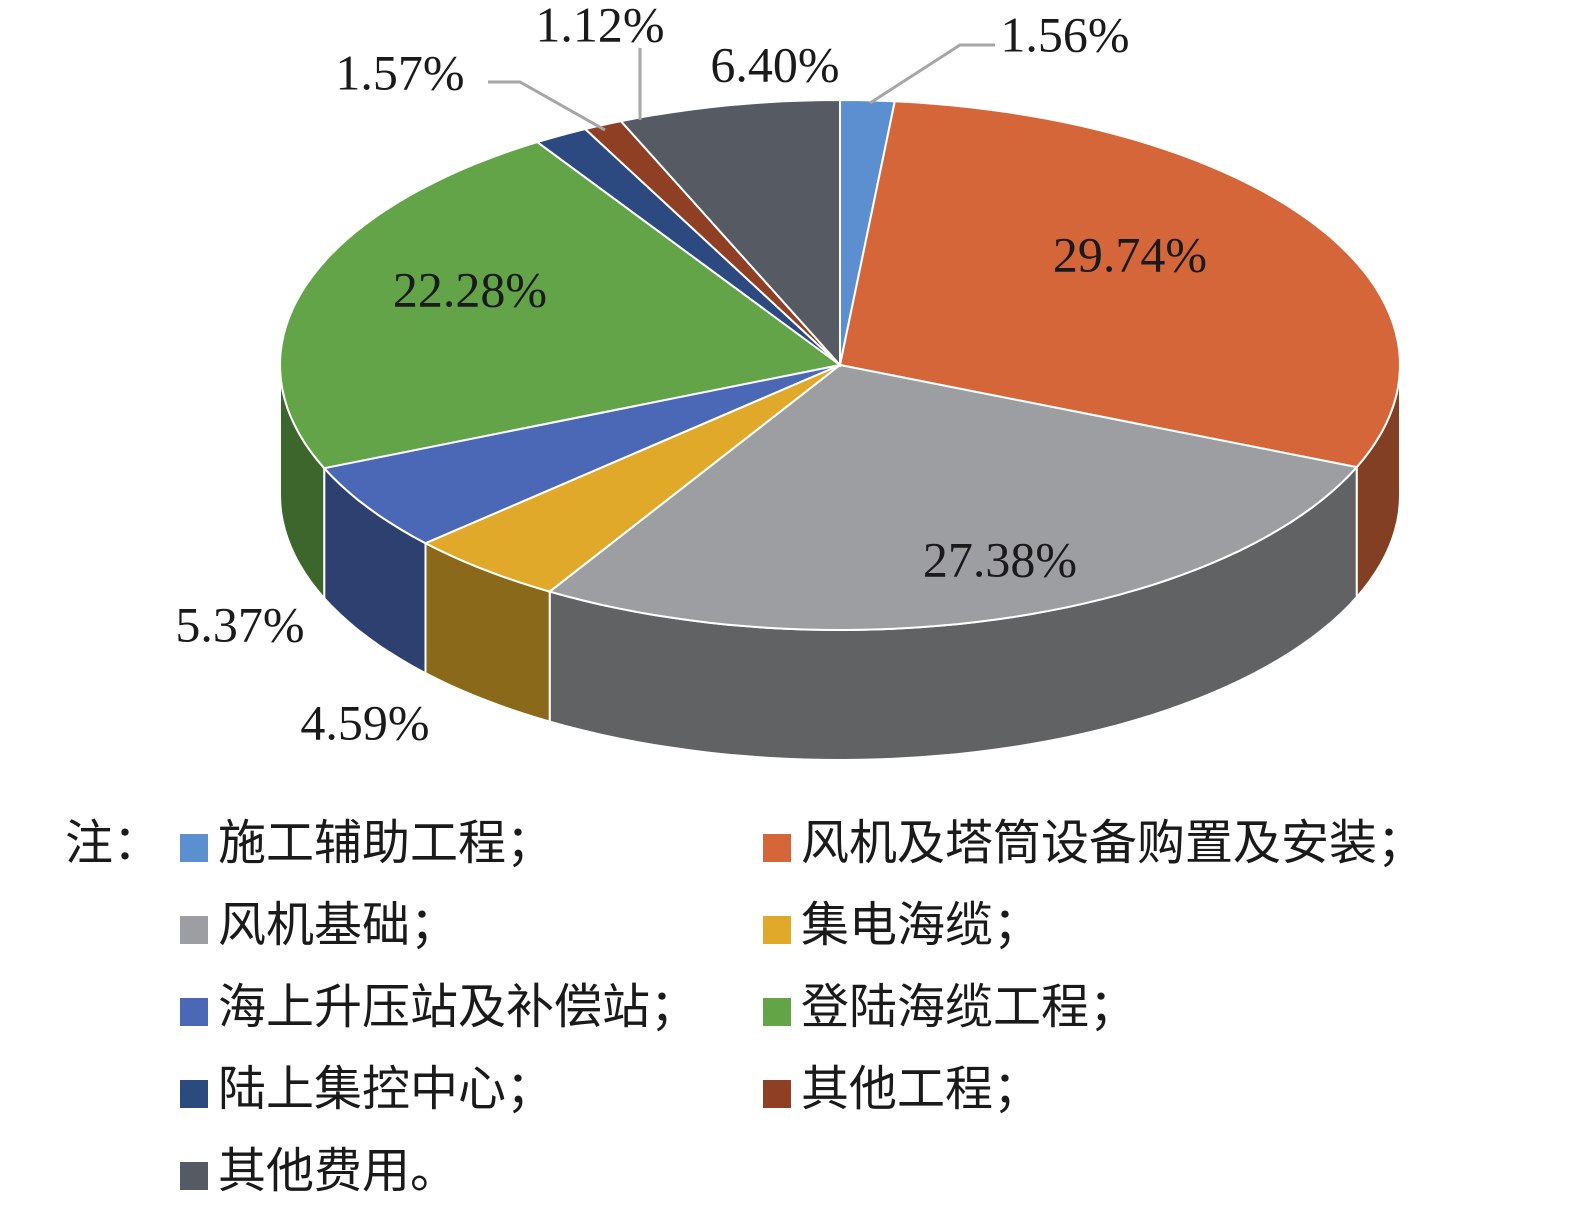 The image size is (1575, 1219). Describe the element at coordinates (1064, 34) in the screenshot. I see `data-label: 1.56%` at that location.